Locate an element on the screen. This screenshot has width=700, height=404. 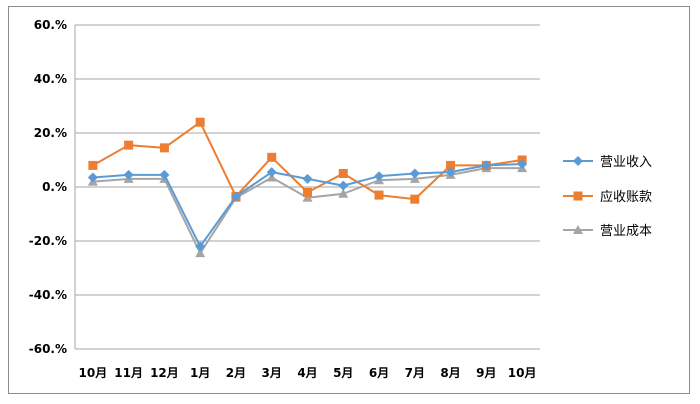
x-tick-label: 7月 is located at coordinates (415, 373).